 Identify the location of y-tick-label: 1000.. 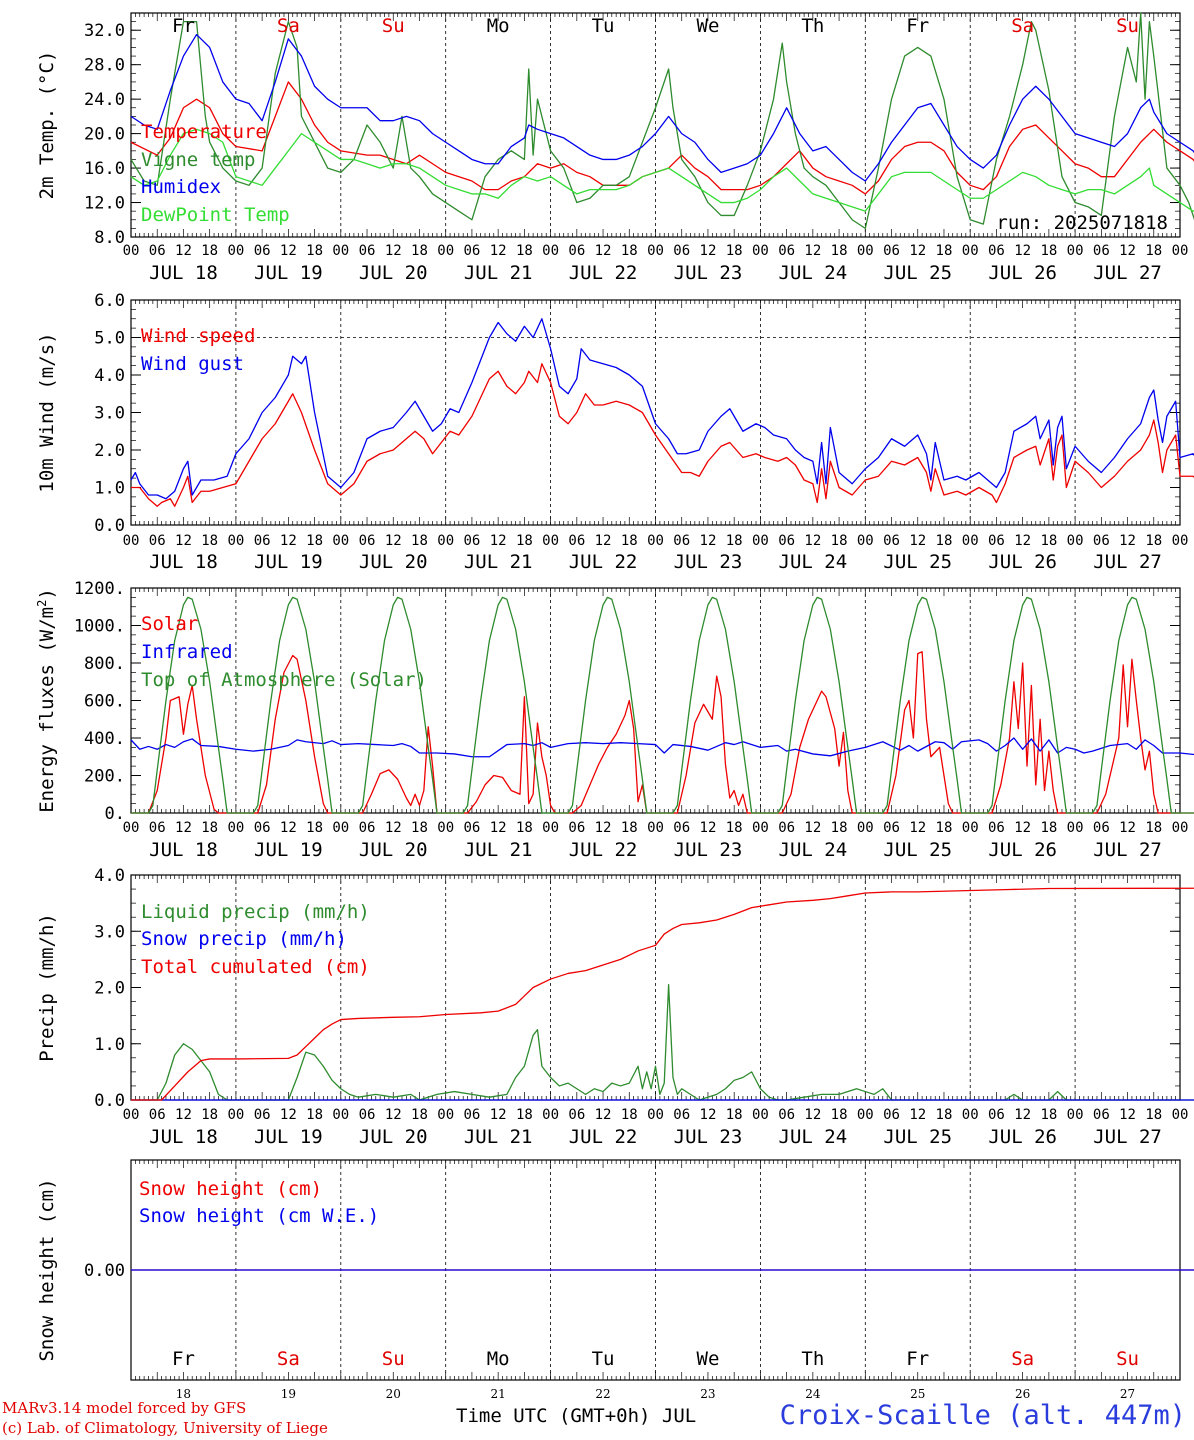
(99, 627).